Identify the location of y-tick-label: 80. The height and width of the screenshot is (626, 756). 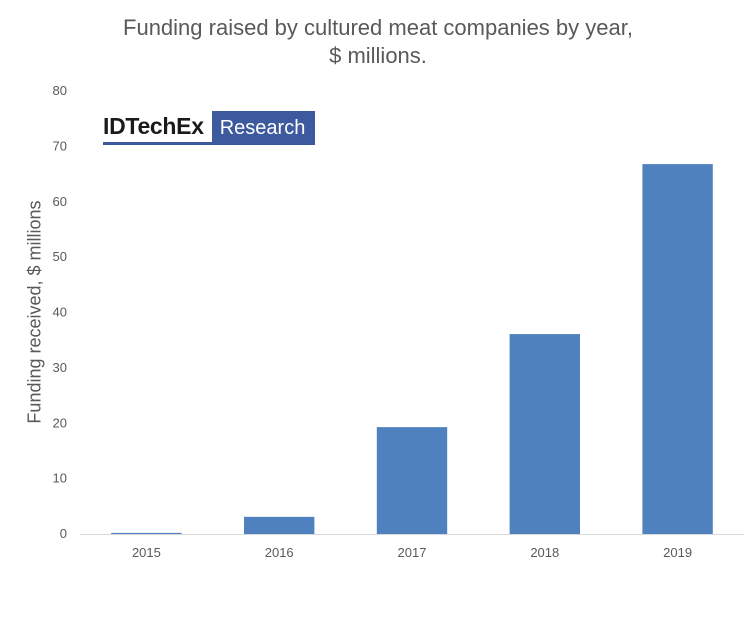
(60, 90).